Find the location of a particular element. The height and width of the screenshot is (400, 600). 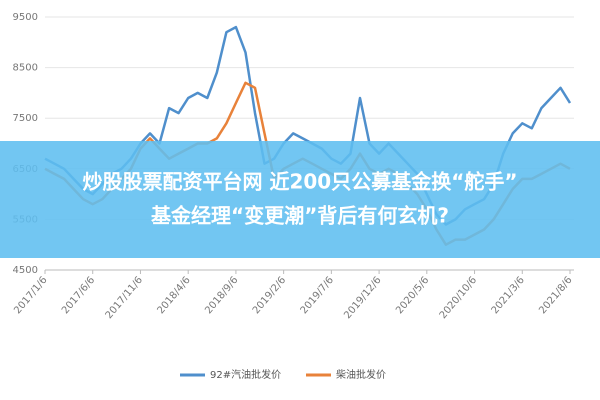

legend-label: 92#汽油批发价 is located at coordinates (245, 374).